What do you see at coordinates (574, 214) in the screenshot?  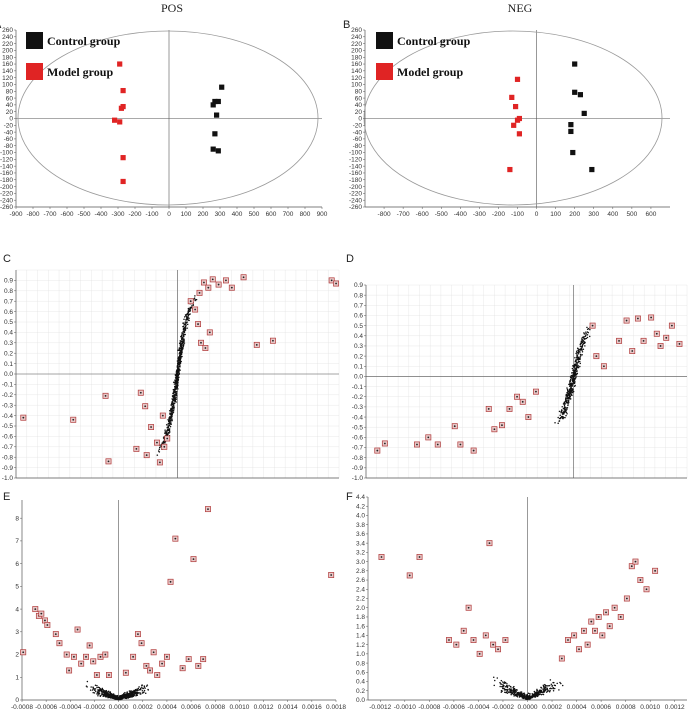 I see `x-tick-label: 200` at bounding box center [574, 214].